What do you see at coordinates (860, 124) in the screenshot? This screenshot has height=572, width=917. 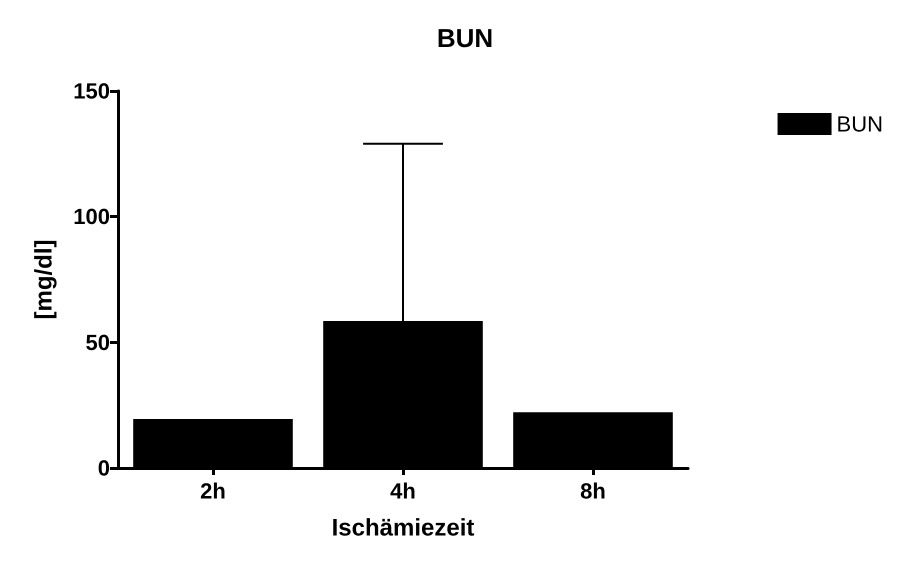 I see `legend-label: BUN` at bounding box center [860, 124].